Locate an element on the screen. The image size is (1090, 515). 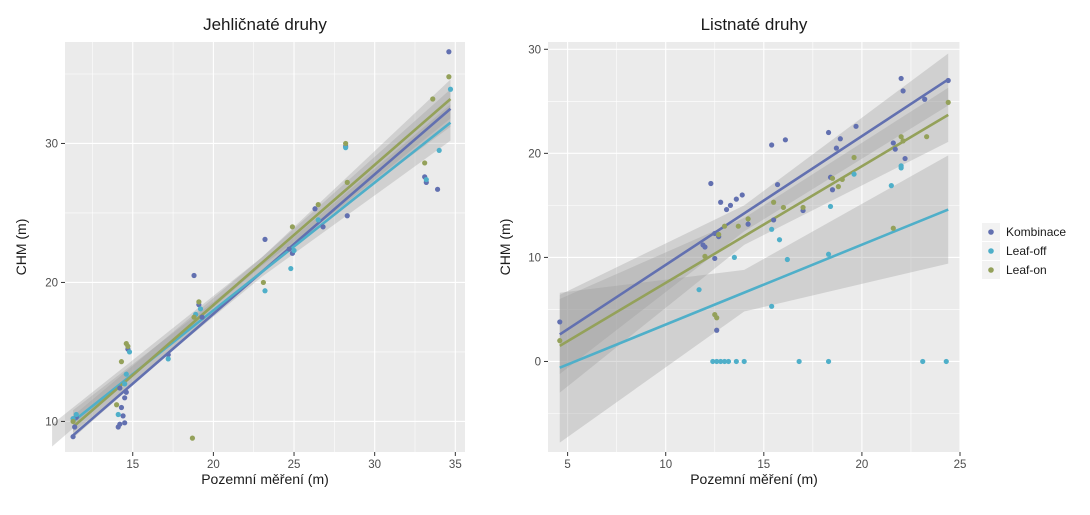
x-tick-labels: 5 10 15 20 25 is located at coordinates (765, 461).